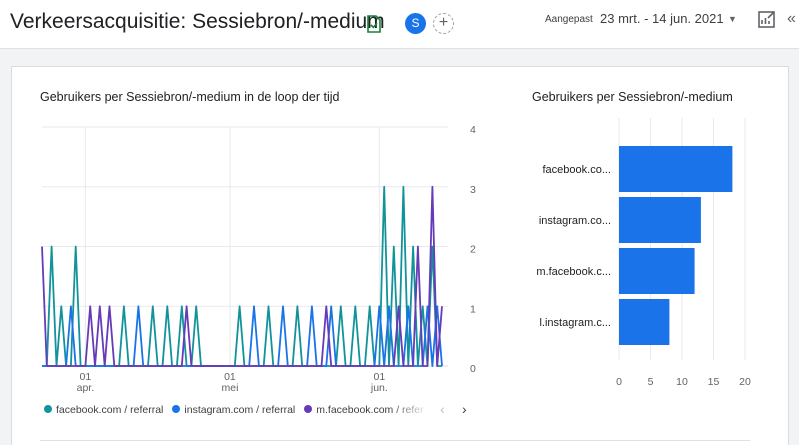  Describe the element at coordinates (415, 23) in the screenshot. I see `segment-avatar: S` at that location.